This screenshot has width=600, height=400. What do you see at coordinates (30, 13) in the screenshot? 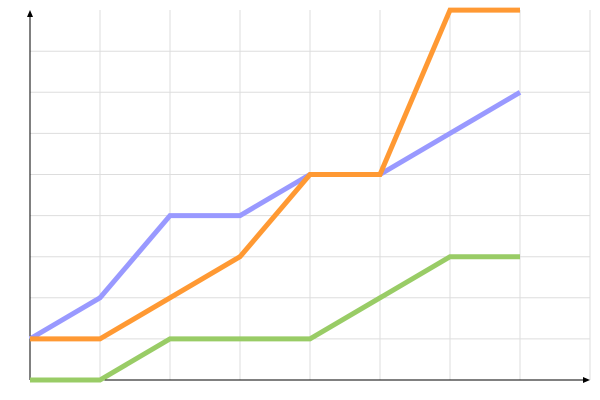
I see `y-axis-arrow-icon` at bounding box center [30, 13].